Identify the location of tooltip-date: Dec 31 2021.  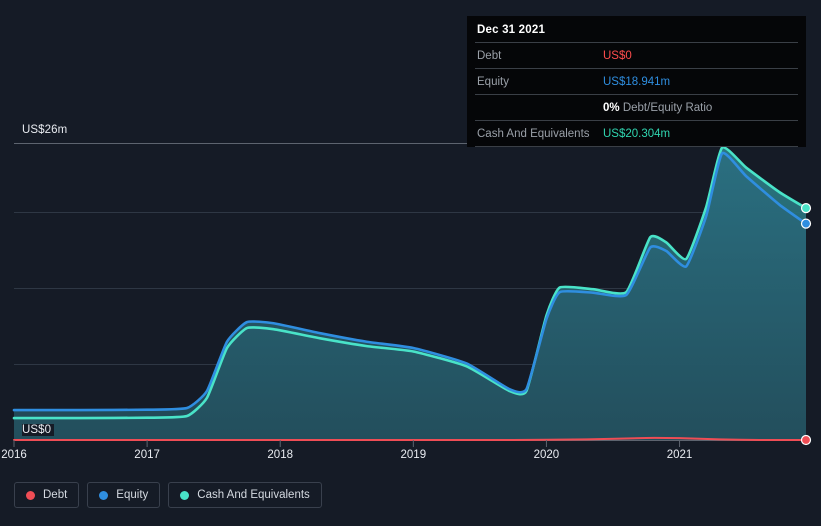
(511, 30).